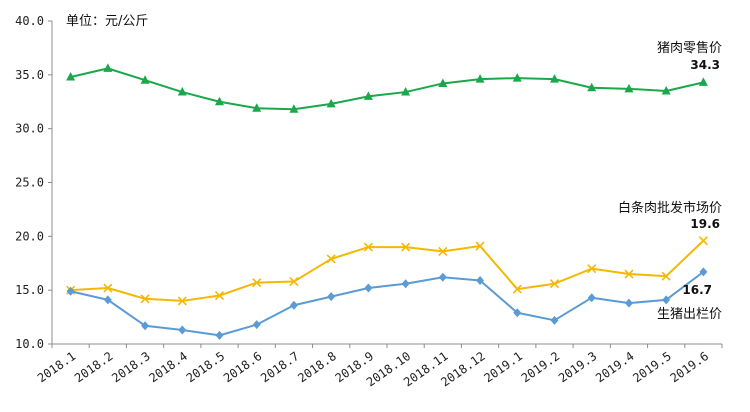  What do you see at coordinates (243, 367) in the screenshot?
I see `x-tick-label: 2018.6` at bounding box center [243, 367].